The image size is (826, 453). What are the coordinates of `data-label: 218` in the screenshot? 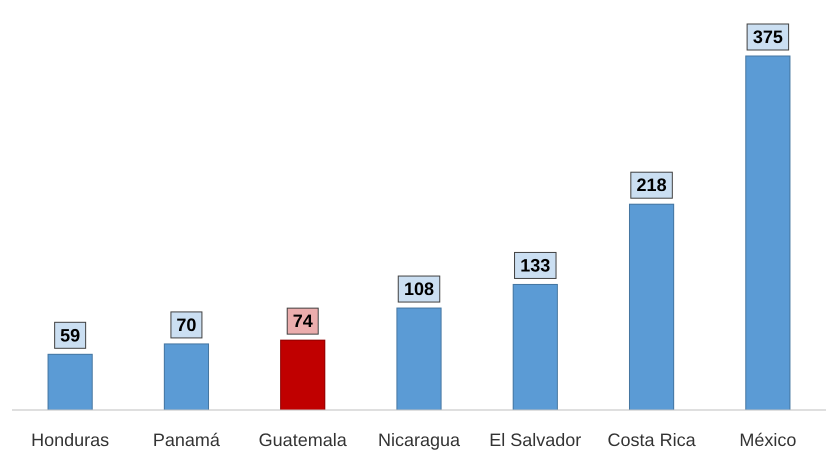 It's located at (651, 185).